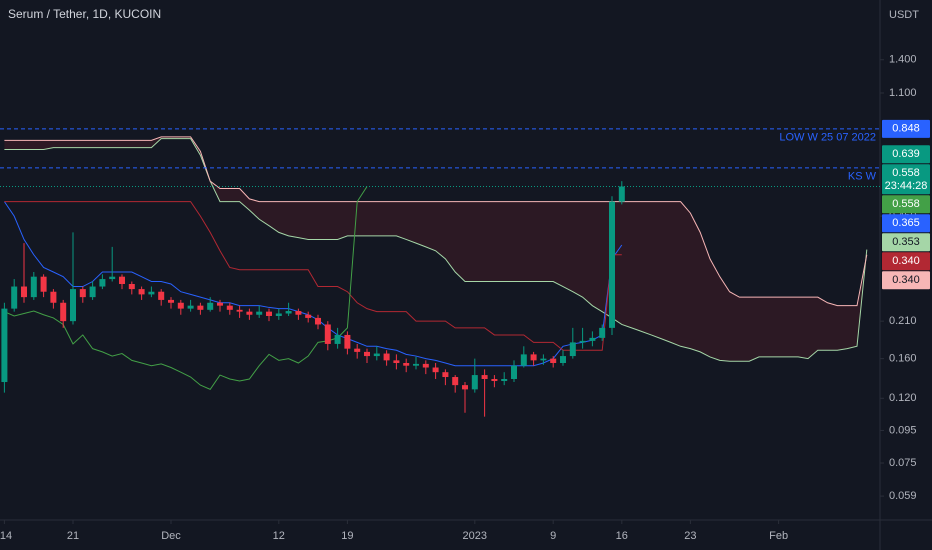 The image size is (932, 550). Describe the element at coordinates (440, 157) in the screenshot. I see `price-line-layer: LOW W 25 07 2022 KS W` at that location.